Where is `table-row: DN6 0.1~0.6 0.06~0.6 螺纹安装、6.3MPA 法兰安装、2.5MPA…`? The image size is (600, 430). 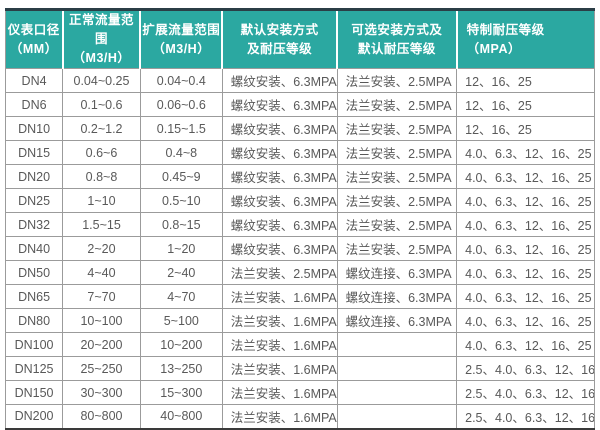 table-row: DN6 0.1~0.6 0.06~0.6 螺纹安装、6.3MPA 法兰安装、2.5MPA… is located at coordinates (299, 104).